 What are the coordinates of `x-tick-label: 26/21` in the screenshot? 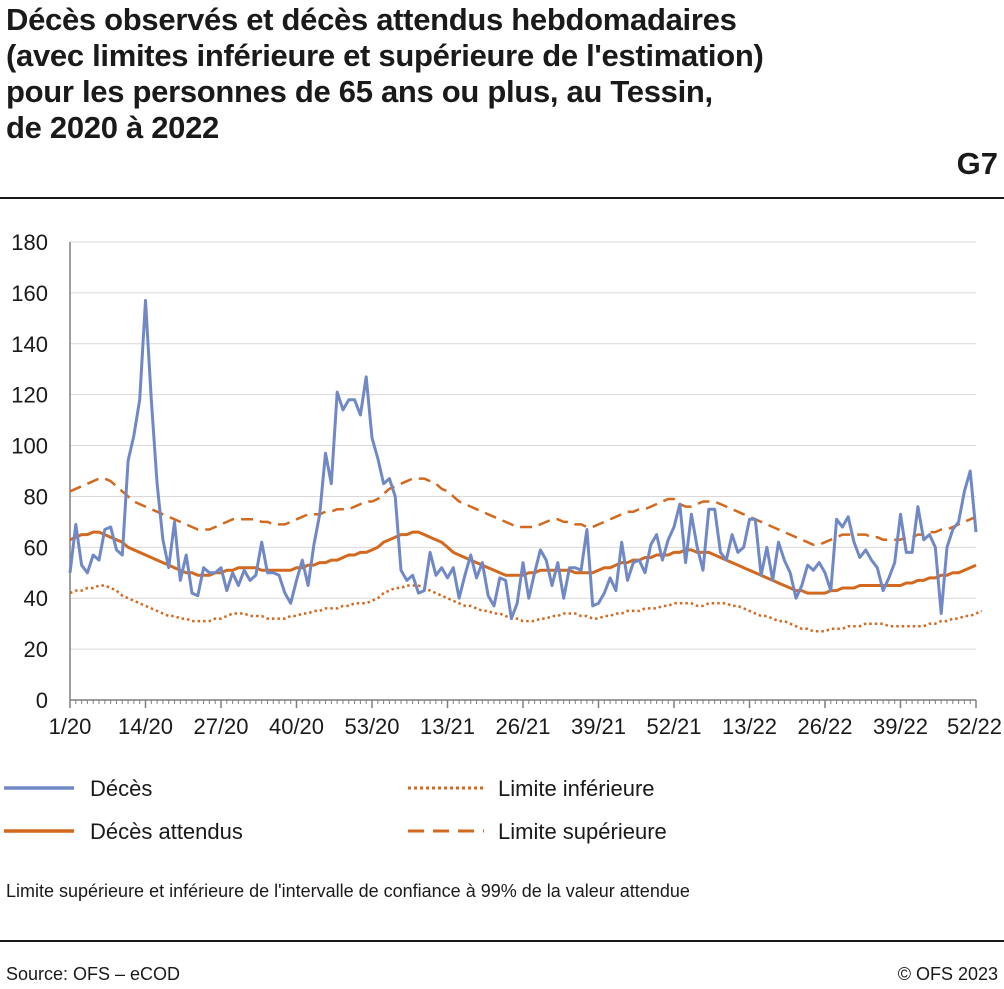 It's located at (522, 726).